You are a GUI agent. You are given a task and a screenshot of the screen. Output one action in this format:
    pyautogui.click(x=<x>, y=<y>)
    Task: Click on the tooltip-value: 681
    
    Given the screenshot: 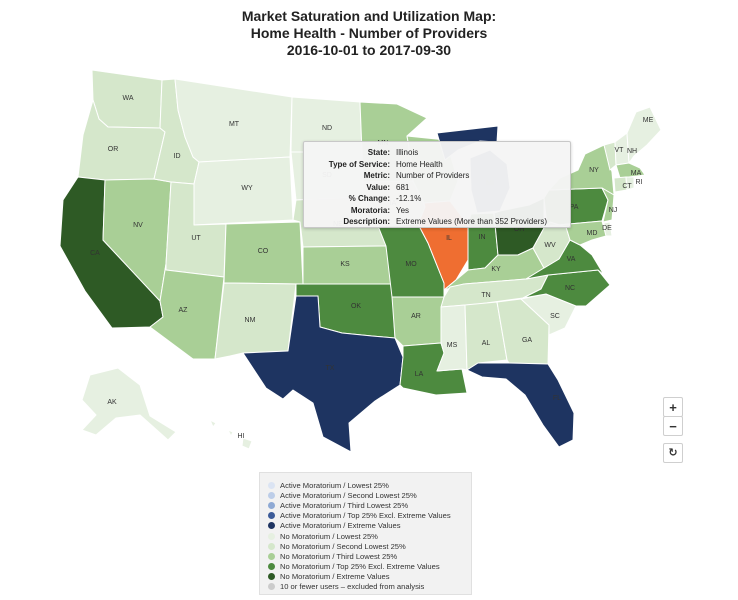 What is the action you would take?
    pyautogui.click(x=403, y=187)
    